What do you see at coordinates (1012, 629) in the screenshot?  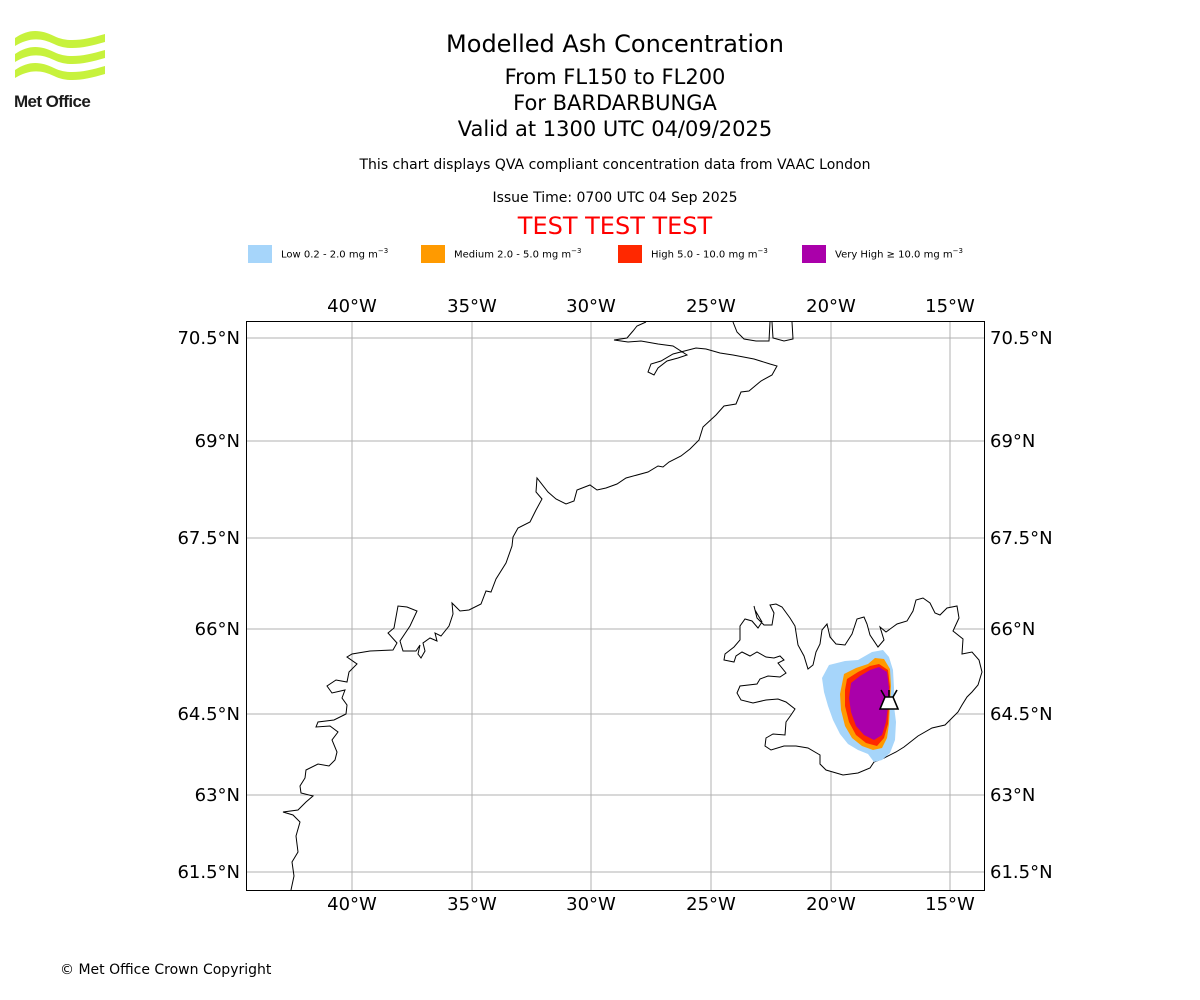 I see `lat-tick-right: 66°N` at bounding box center [1012, 629].